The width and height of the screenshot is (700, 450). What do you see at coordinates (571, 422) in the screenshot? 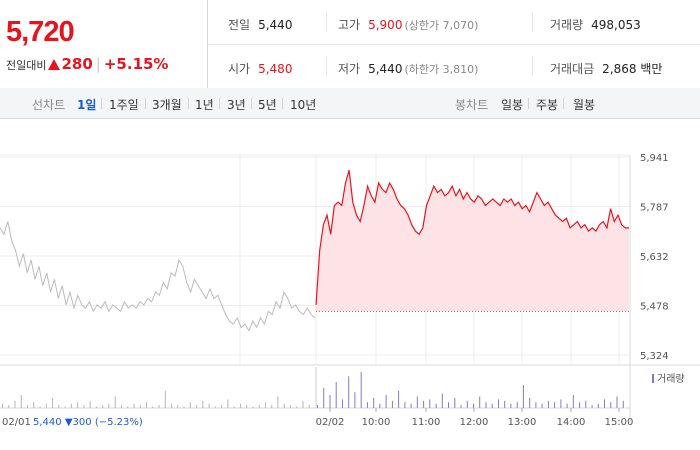
I see `x-tick-label: 14:00` at bounding box center [571, 422].